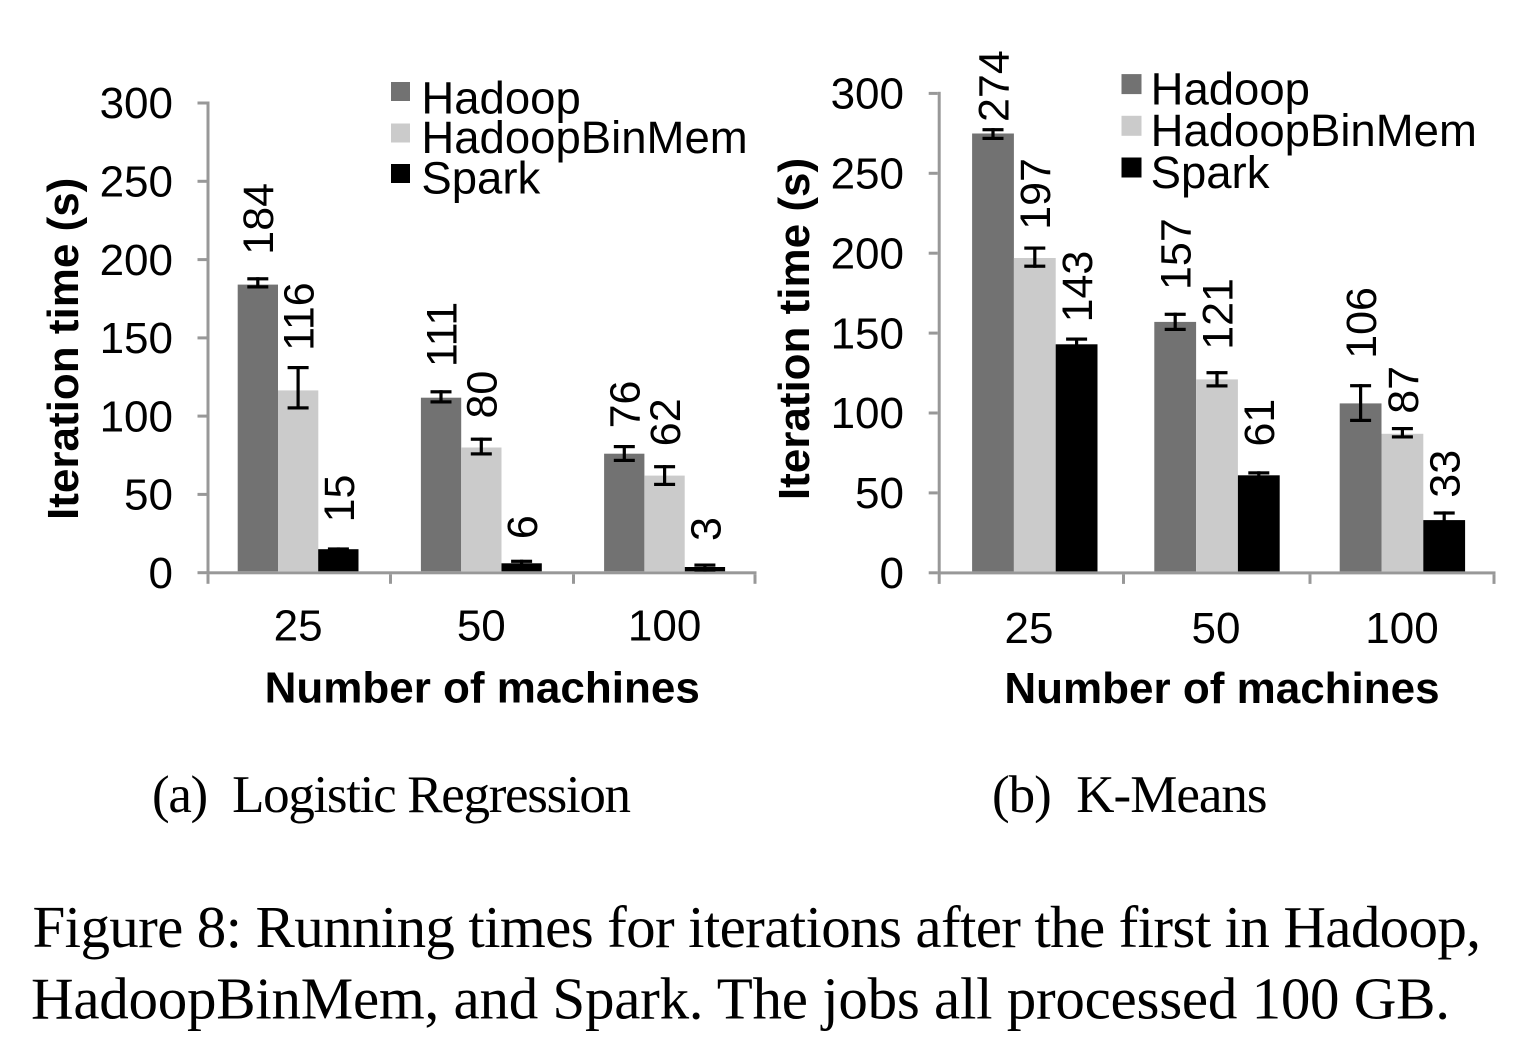 The width and height of the screenshot is (1514, 1054). What do you see at coordinates (1446, 474) in the screenshot?
I see `svg-text: 33` at bounding box center [1446, 474].